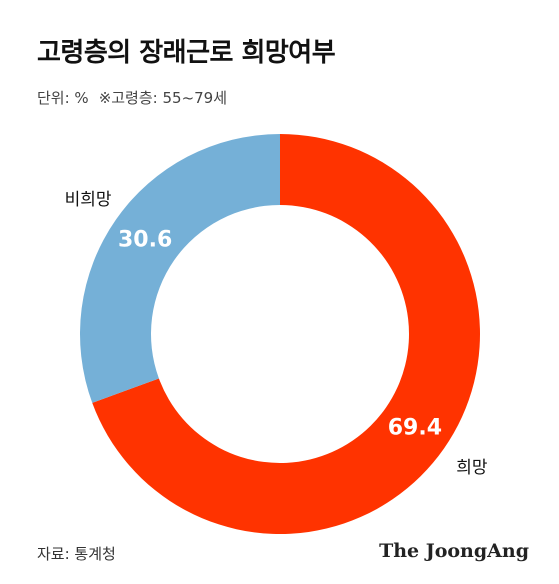 The image size is (559, 584). I want to click on unit-label: 단위: %, so click(63, 98).